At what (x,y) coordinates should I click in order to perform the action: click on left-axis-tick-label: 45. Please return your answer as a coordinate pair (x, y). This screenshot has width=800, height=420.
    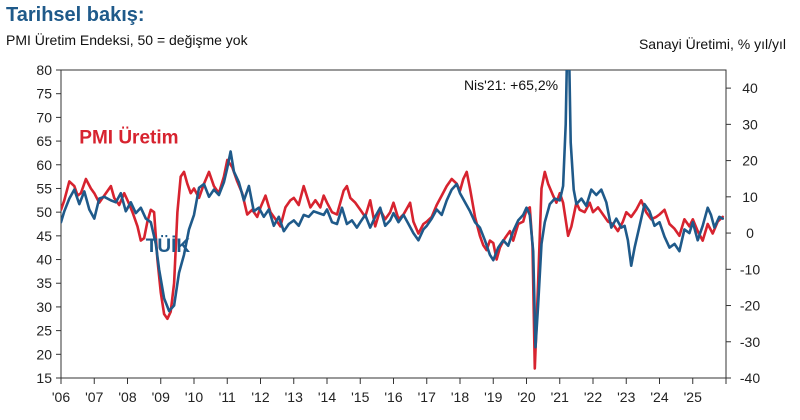
    Looking at the image, I should click on (44, 236).